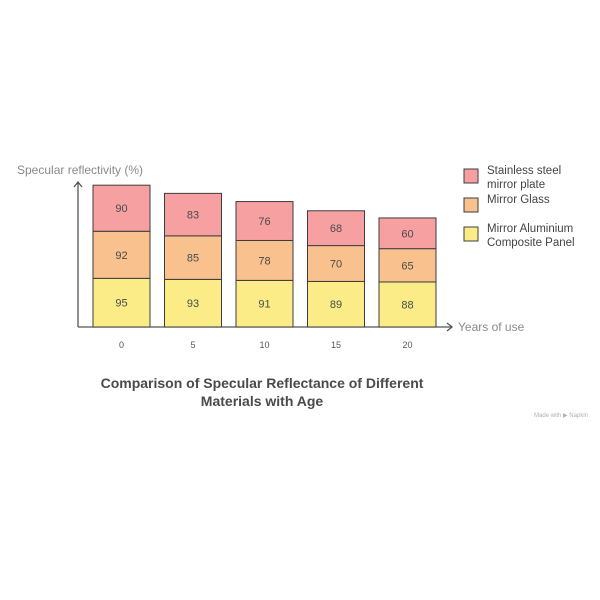 The image size is (600, 600). I want to click on bar-value-label: 90, so click(121, 209).